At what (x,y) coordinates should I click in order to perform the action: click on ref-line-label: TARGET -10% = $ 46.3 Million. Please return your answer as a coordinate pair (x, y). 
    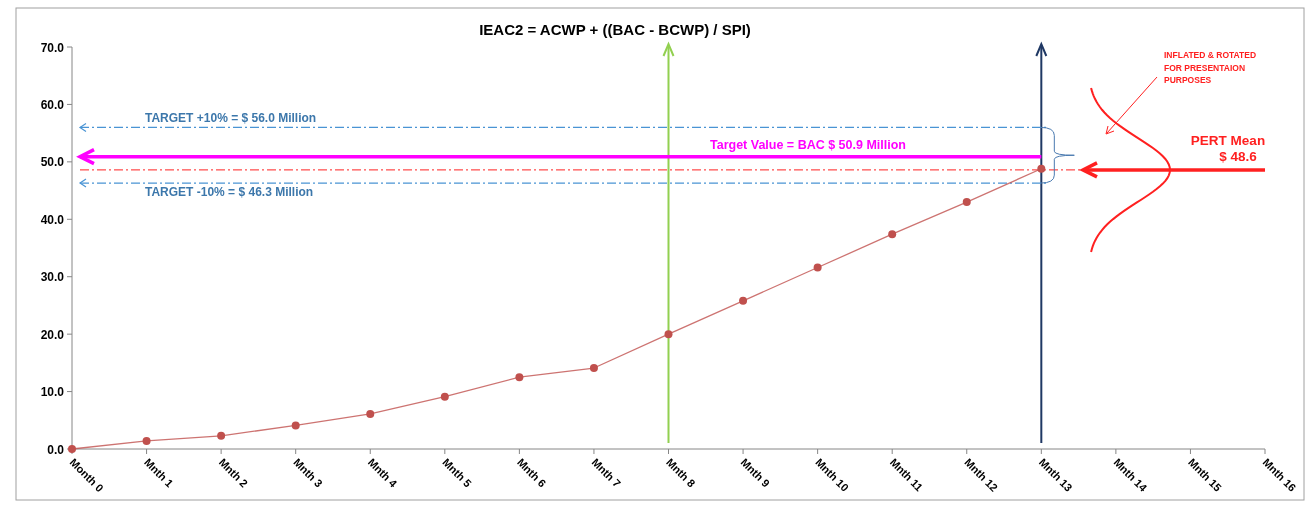
    Looking at the image, I should click on (229, 192).